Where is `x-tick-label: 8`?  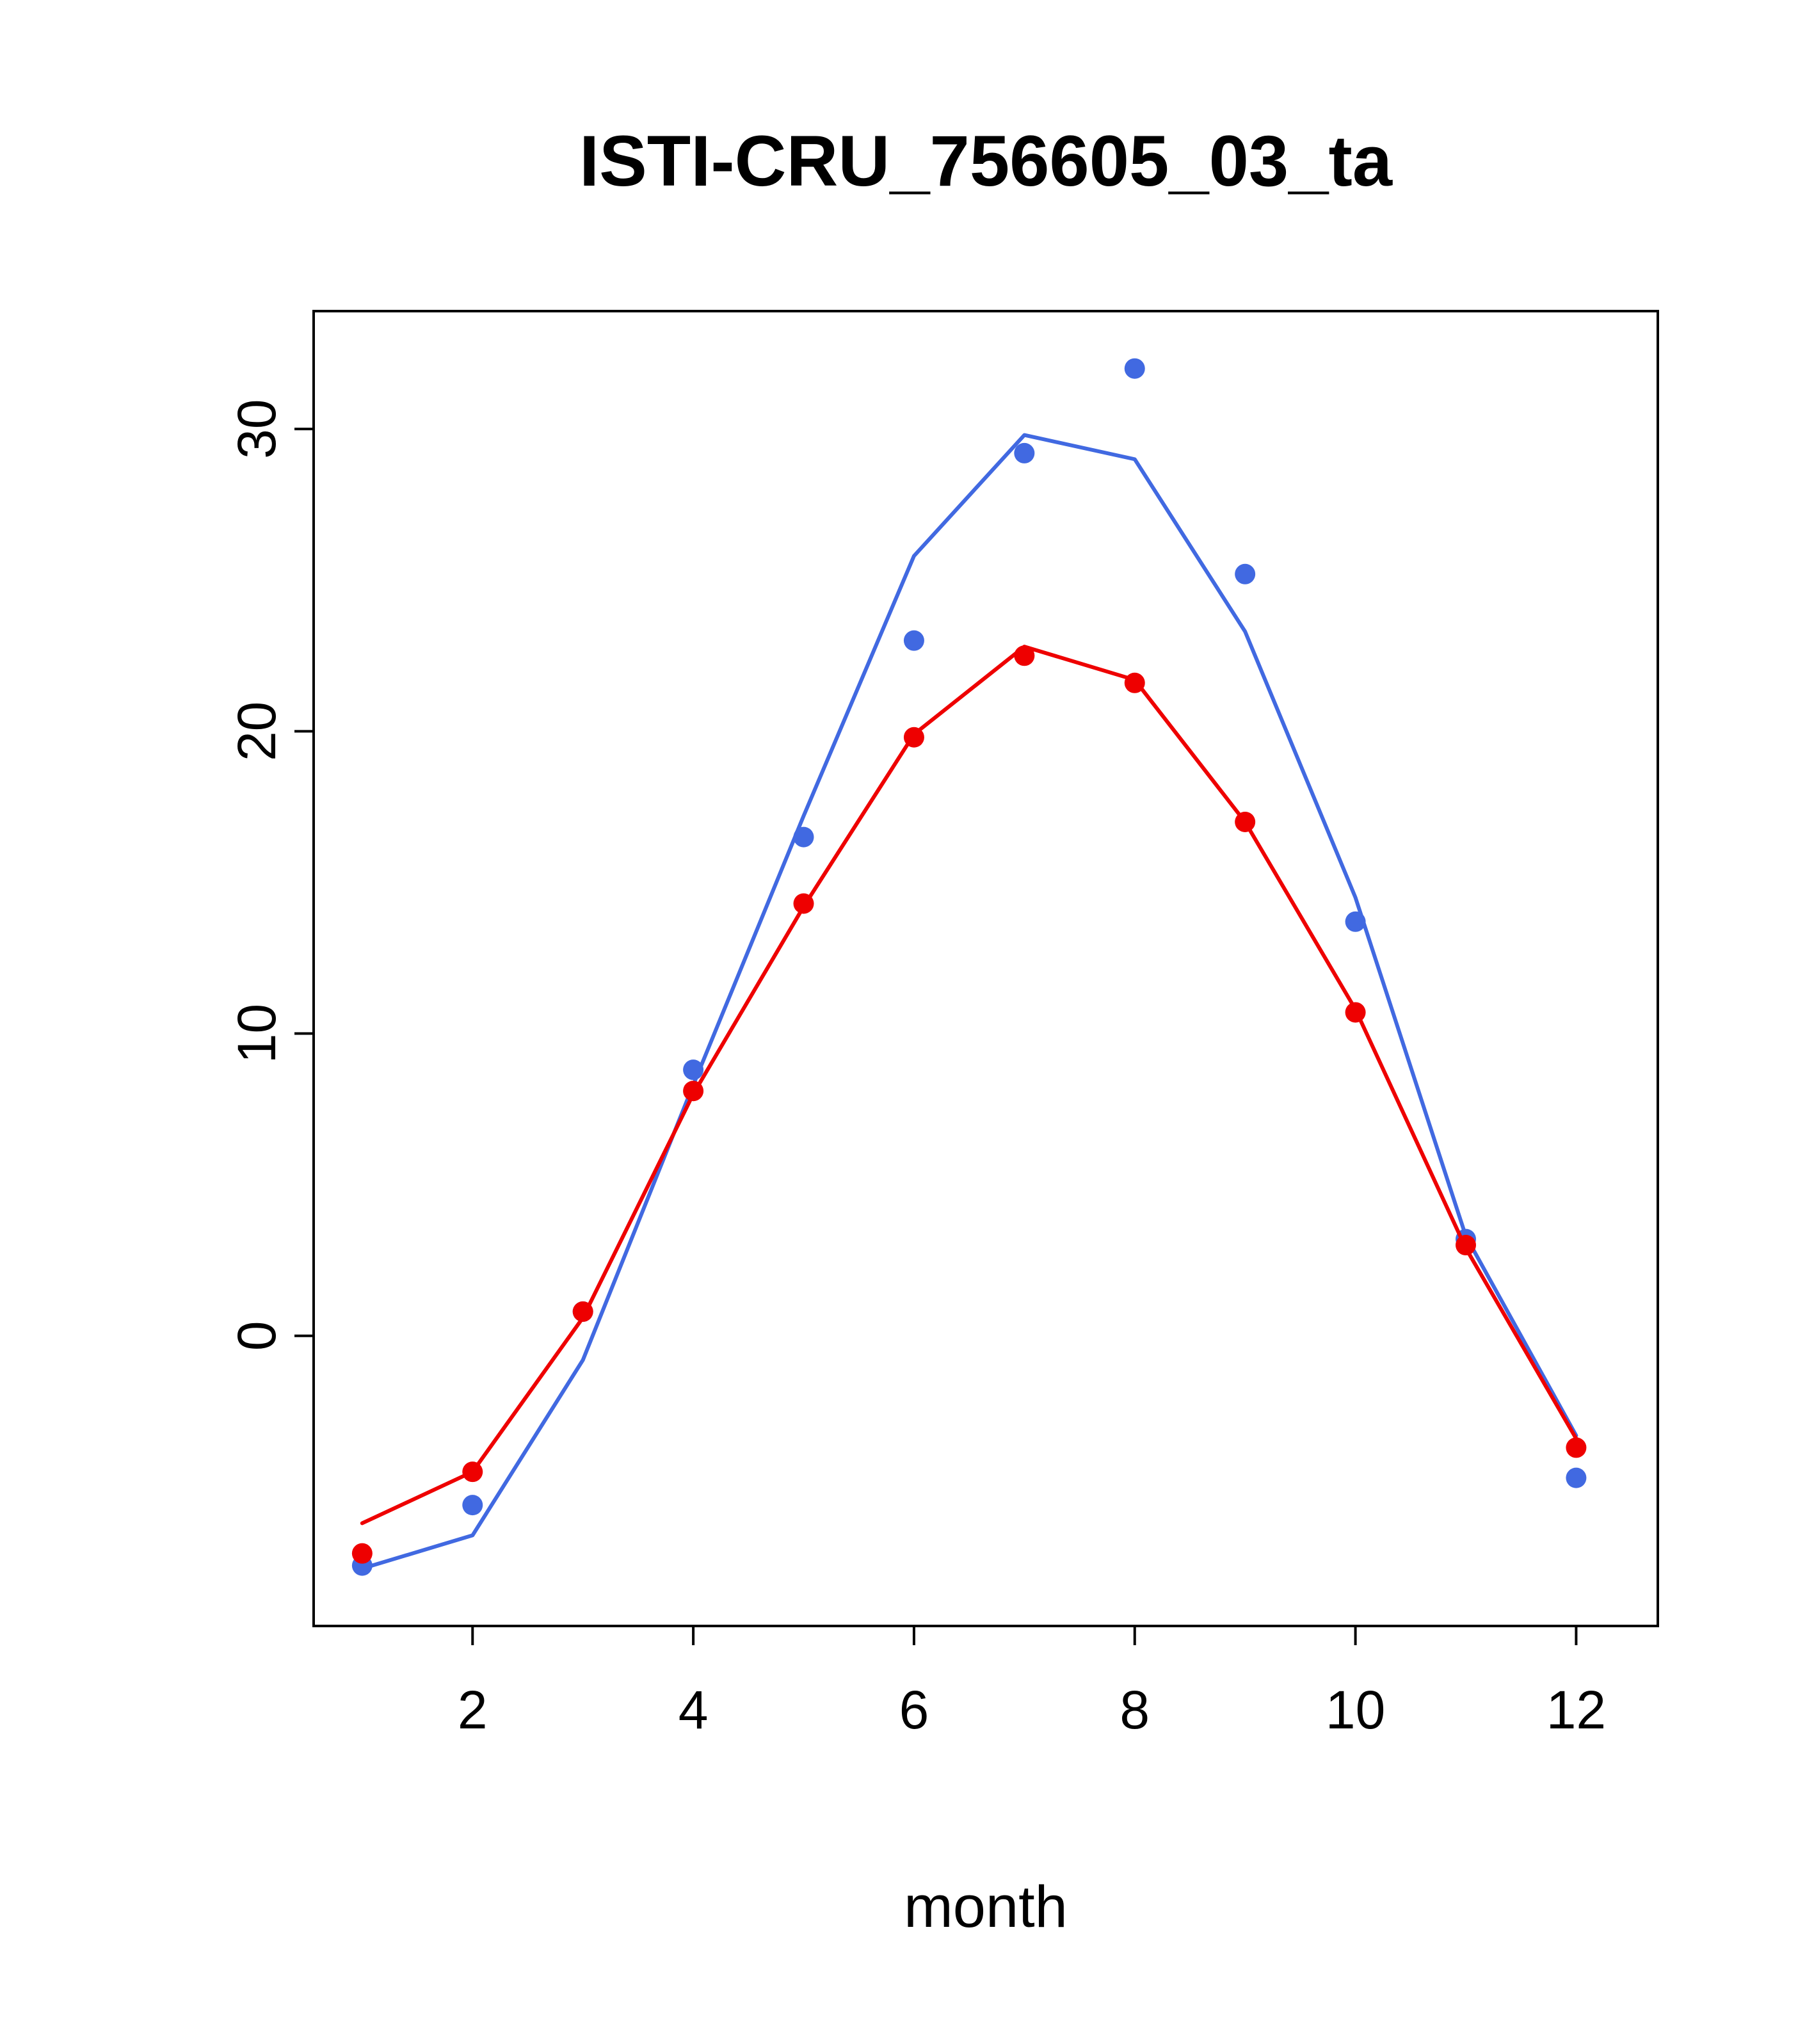
x-tick-label: 8 is located at coordinates (1135, 1710).